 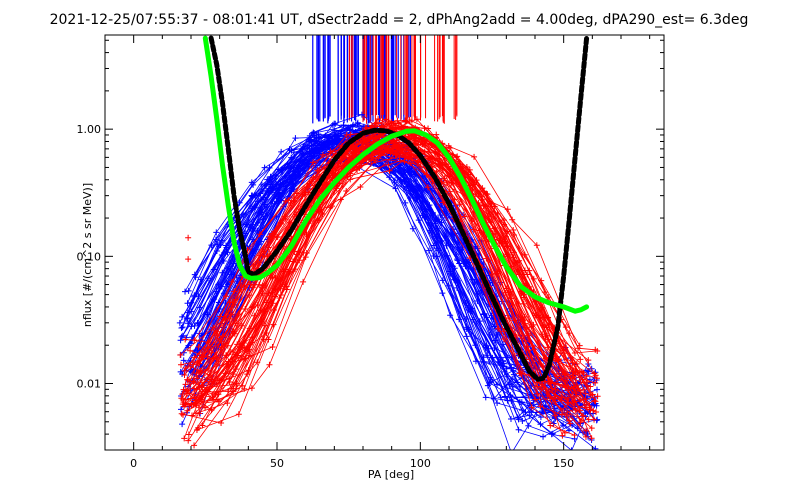 What do you see at coordinates (89, 129) in the screenshot?
I see `y-tick-label: 1.00` at bounding box center [89, 129].